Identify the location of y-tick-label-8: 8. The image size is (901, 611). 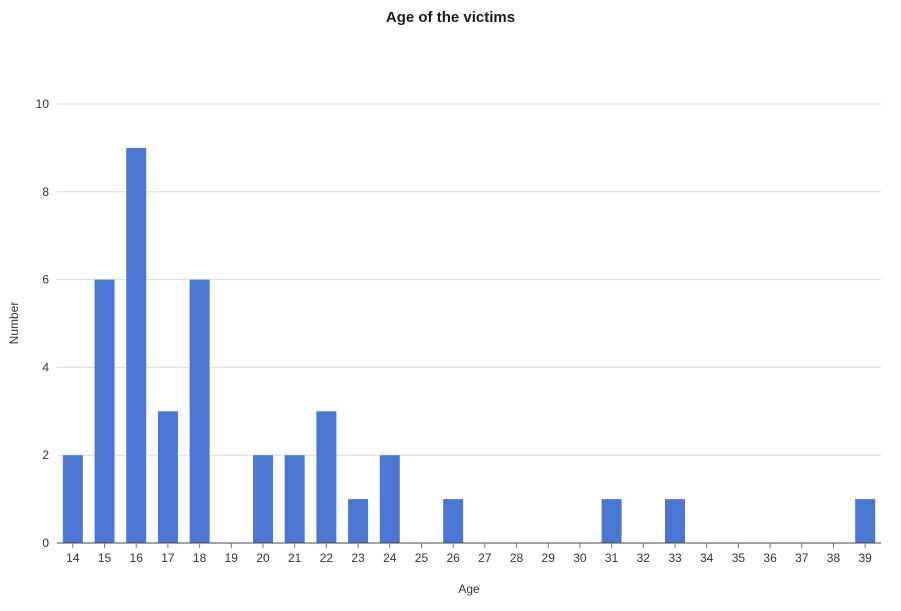
(45, 192).